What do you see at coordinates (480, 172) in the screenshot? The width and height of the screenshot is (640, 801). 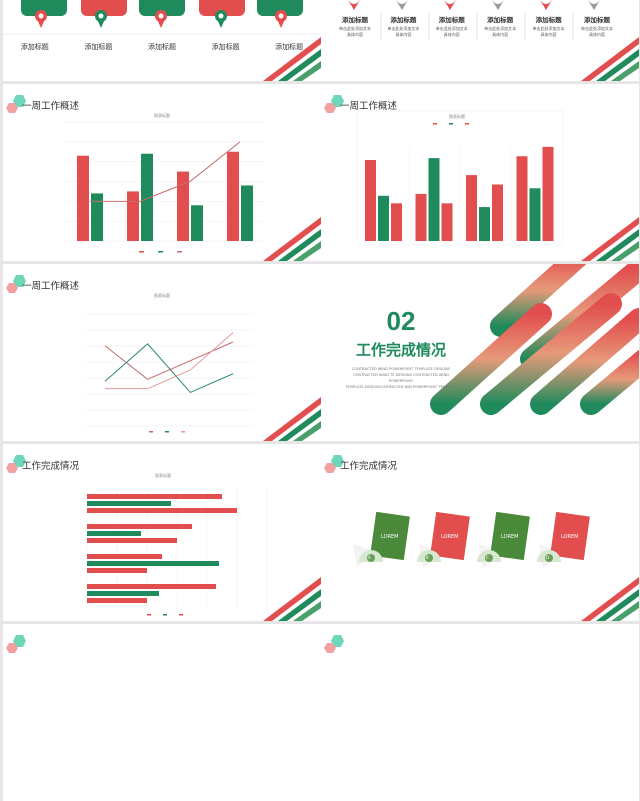 I see `slide-4: 一周工作概述 图表标题` at bounding box center [480, 172].